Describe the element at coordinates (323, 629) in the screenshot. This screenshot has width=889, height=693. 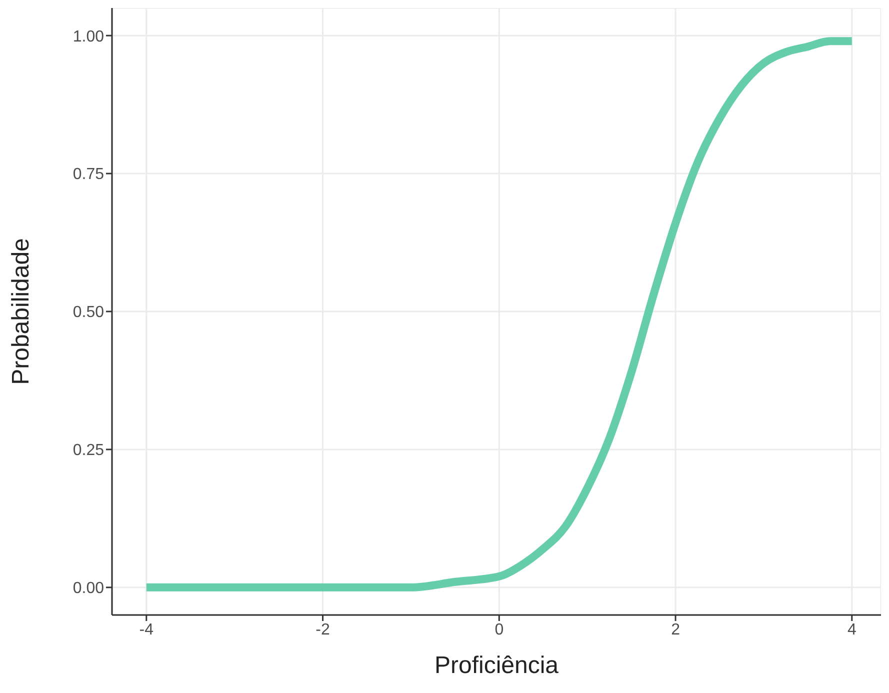
I see `x-tick-label: -2` at that location.